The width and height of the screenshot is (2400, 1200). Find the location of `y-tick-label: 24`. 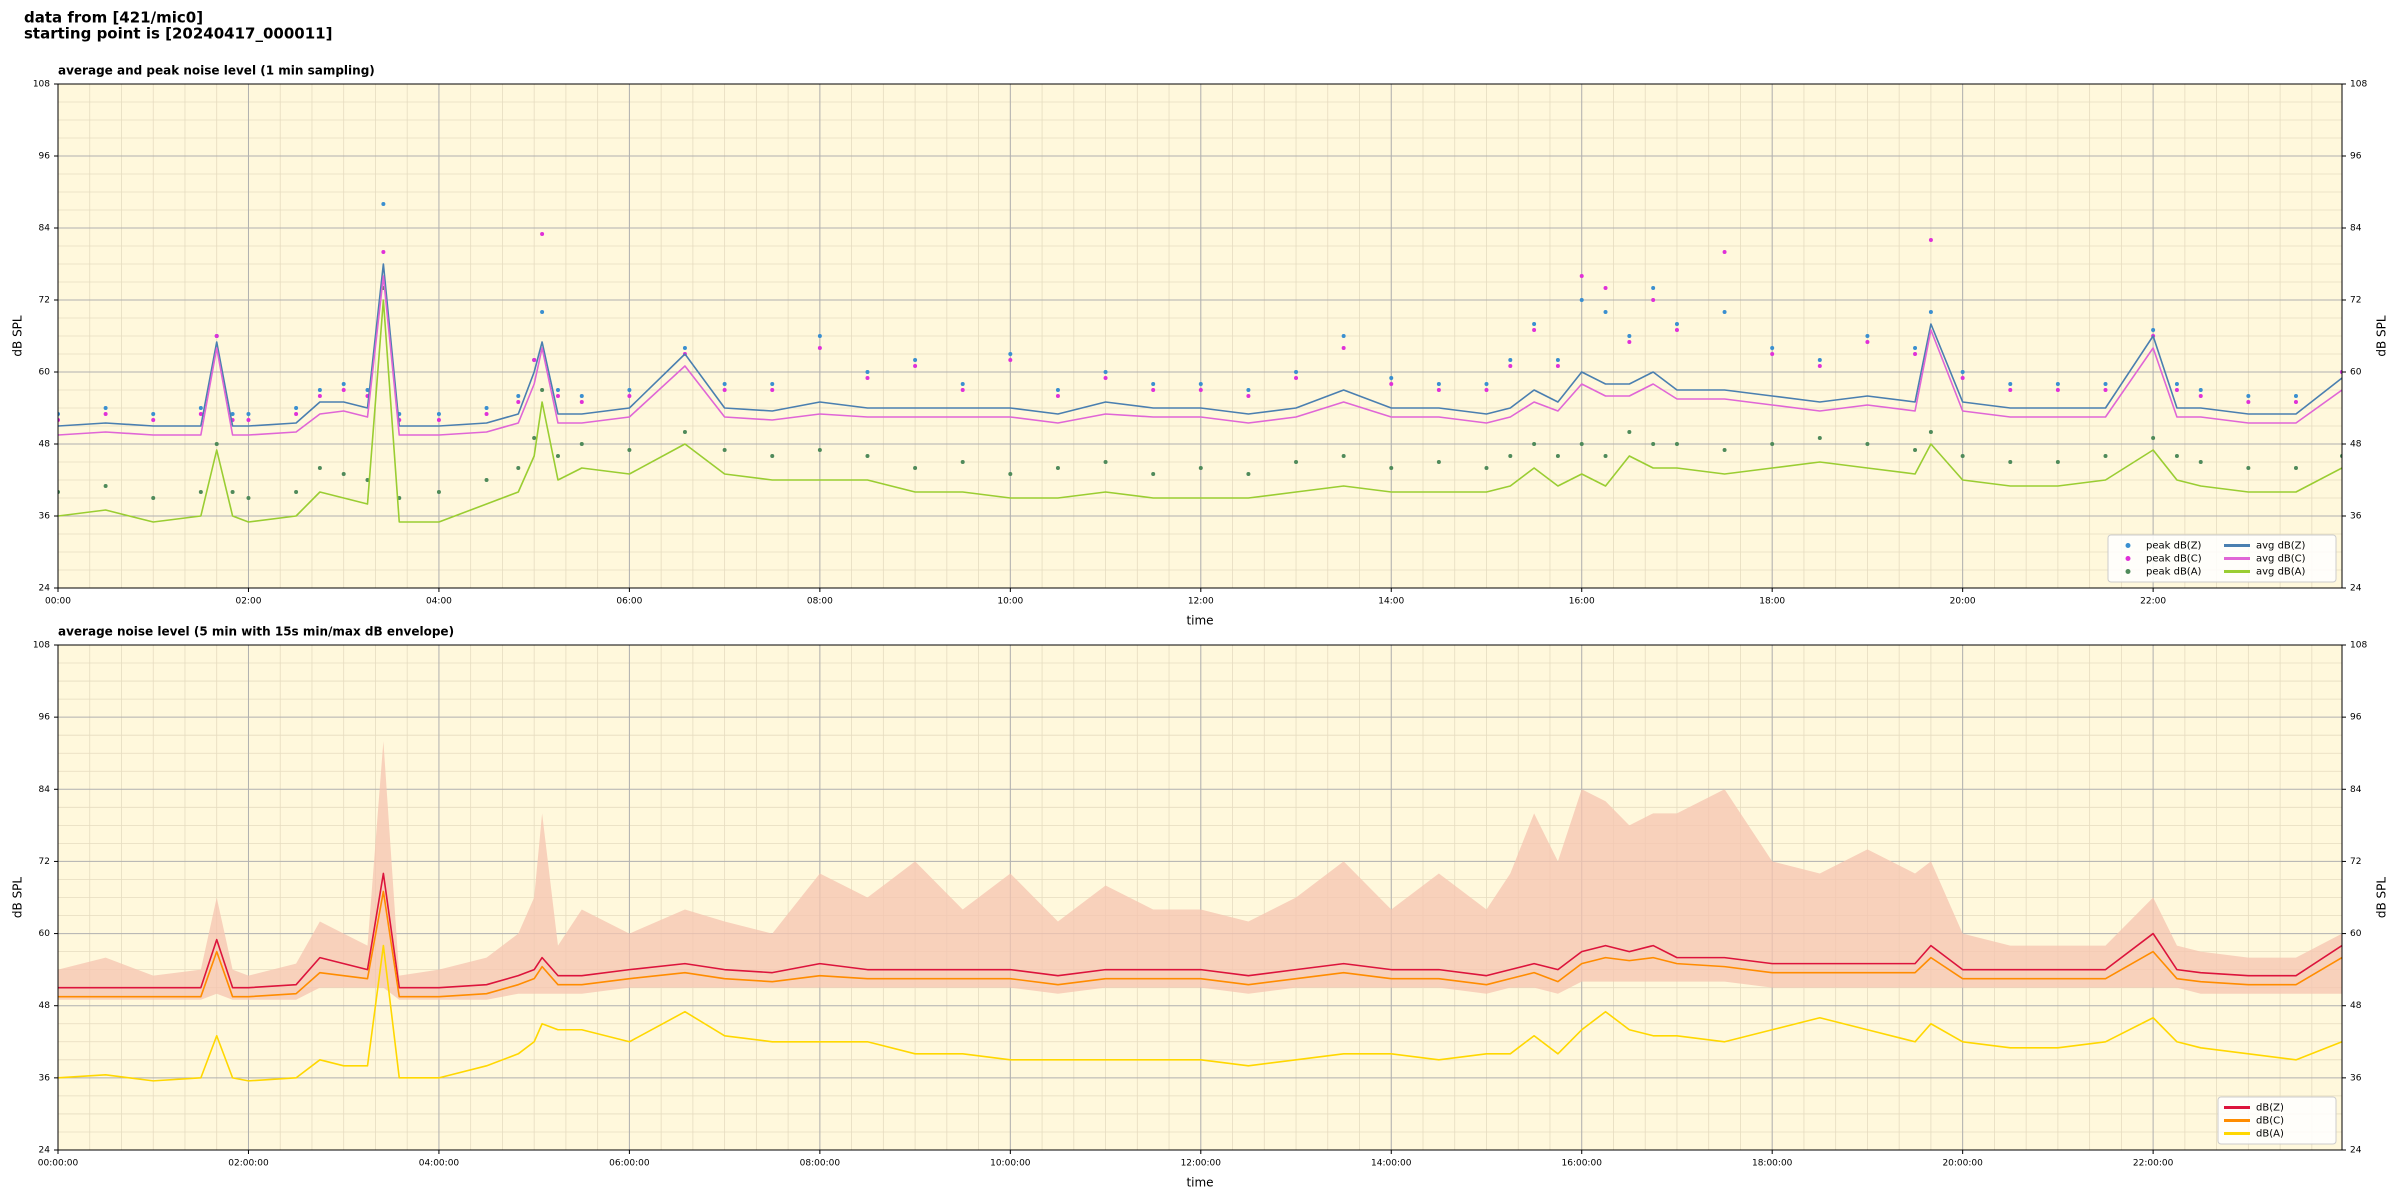

y-tick-label: 24 is located at coordinates (2356, 589).